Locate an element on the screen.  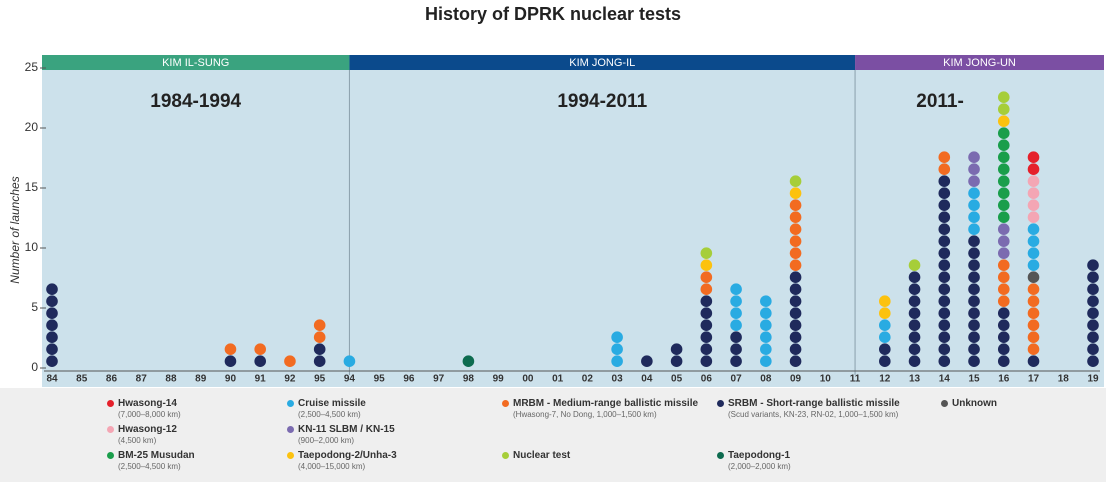
x-tick-label: 92 is located at coordinates (290, 379).